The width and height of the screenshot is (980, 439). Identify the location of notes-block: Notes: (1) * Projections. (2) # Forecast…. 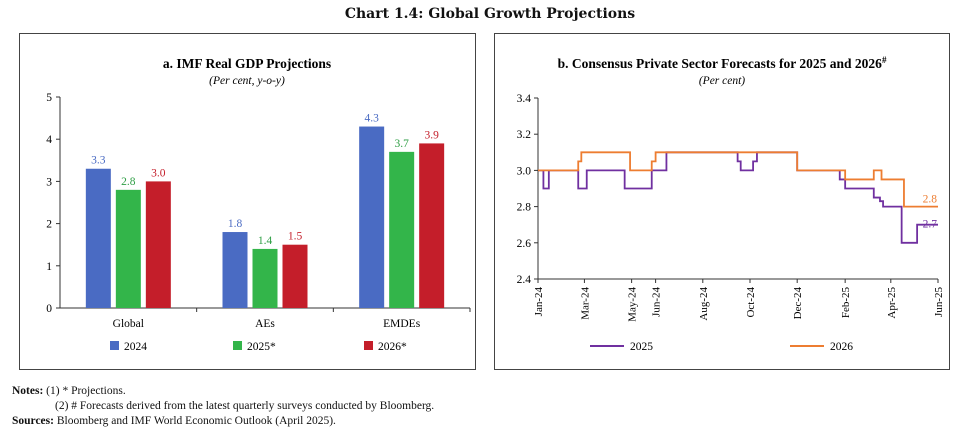
(223, 406).